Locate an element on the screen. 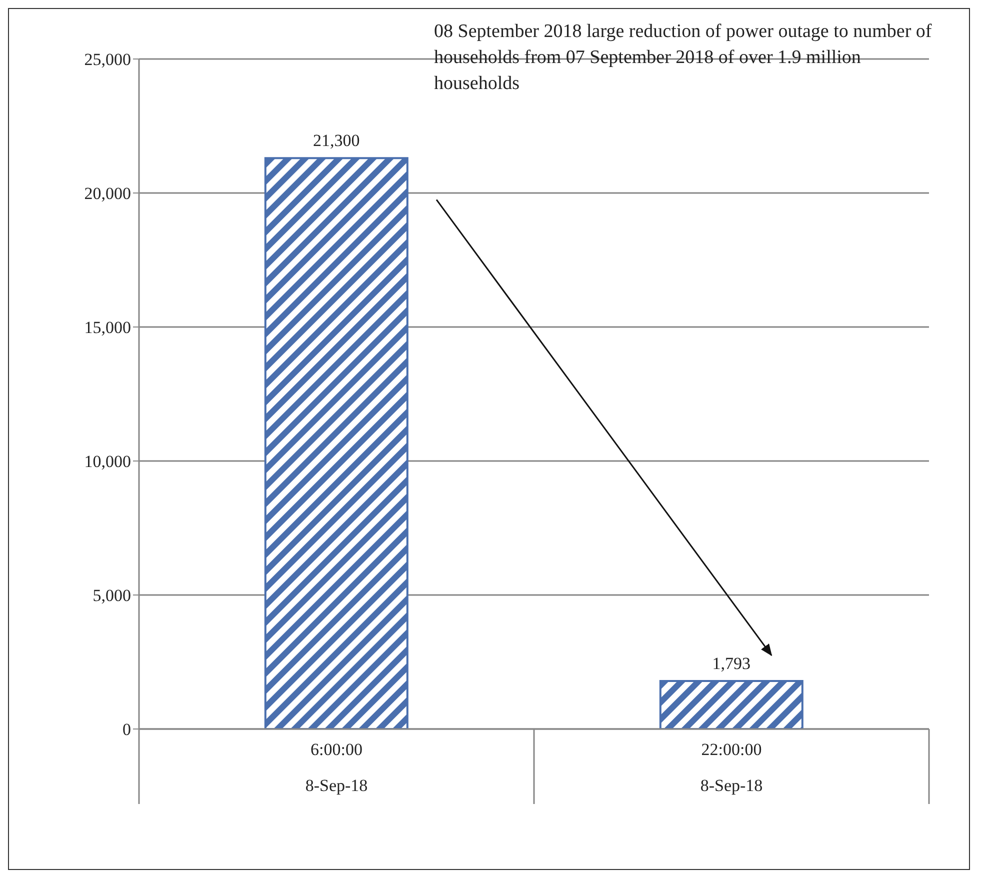 The width and height of the screenshot is (984, 894). x-tick-label: 22:00:00 8-Sep-18 is located at coordinates (731, 767).